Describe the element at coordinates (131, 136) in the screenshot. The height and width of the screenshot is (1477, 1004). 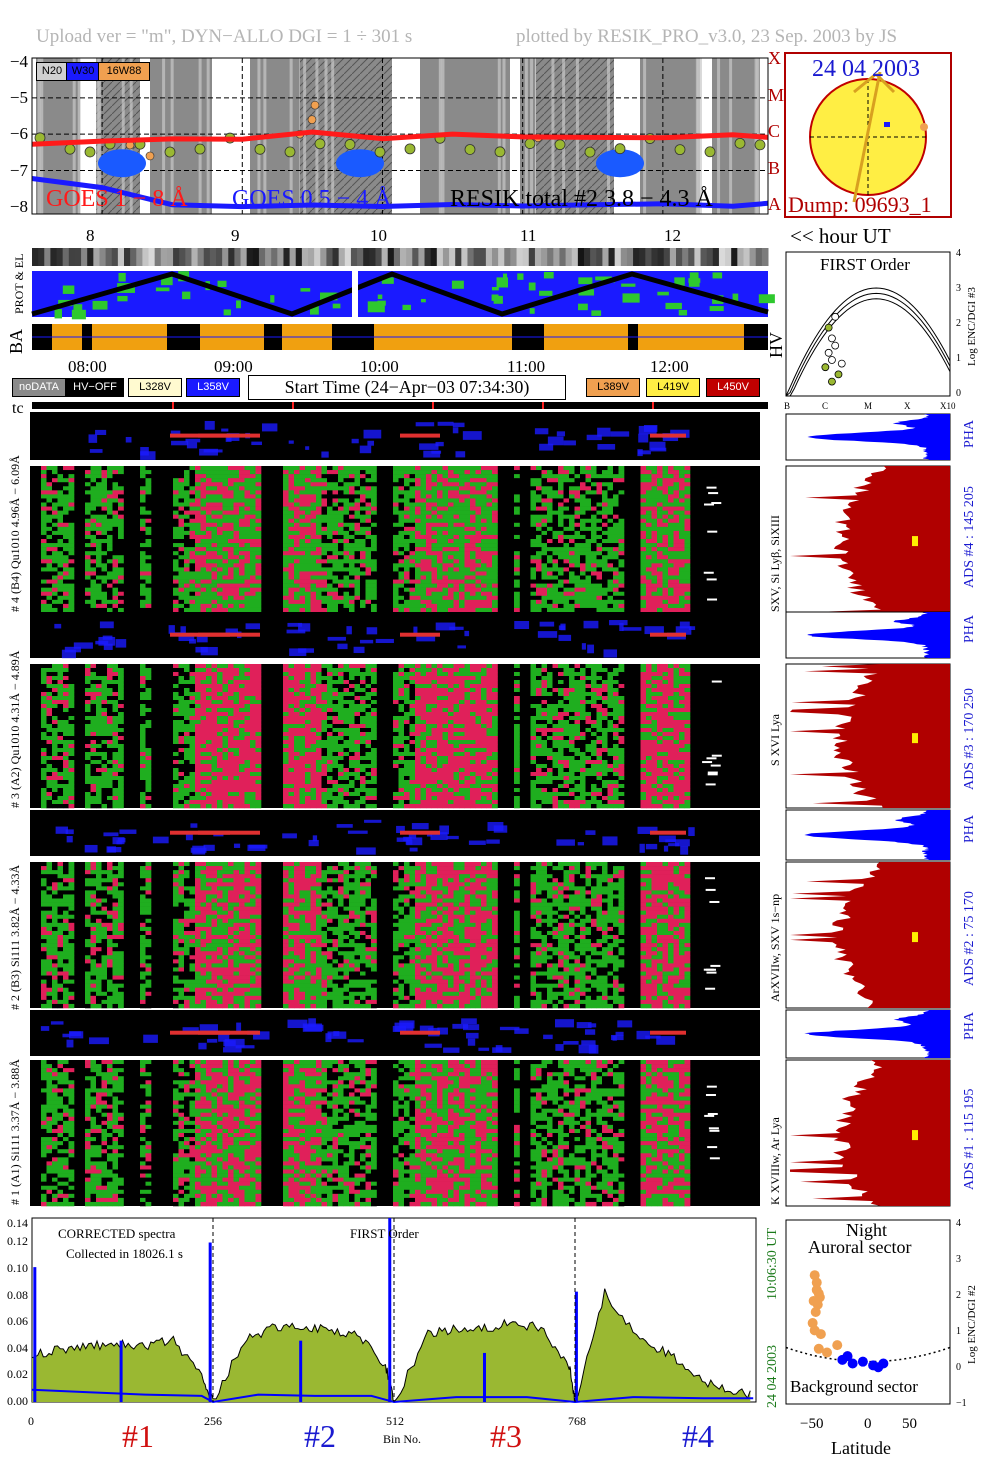
I see `goes-gap-stripe` at that location.